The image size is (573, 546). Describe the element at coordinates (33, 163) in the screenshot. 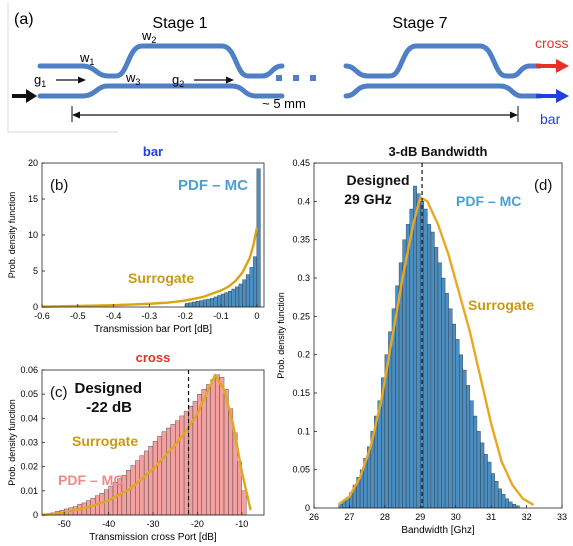

I see `y-tick-label: 20` at that location.